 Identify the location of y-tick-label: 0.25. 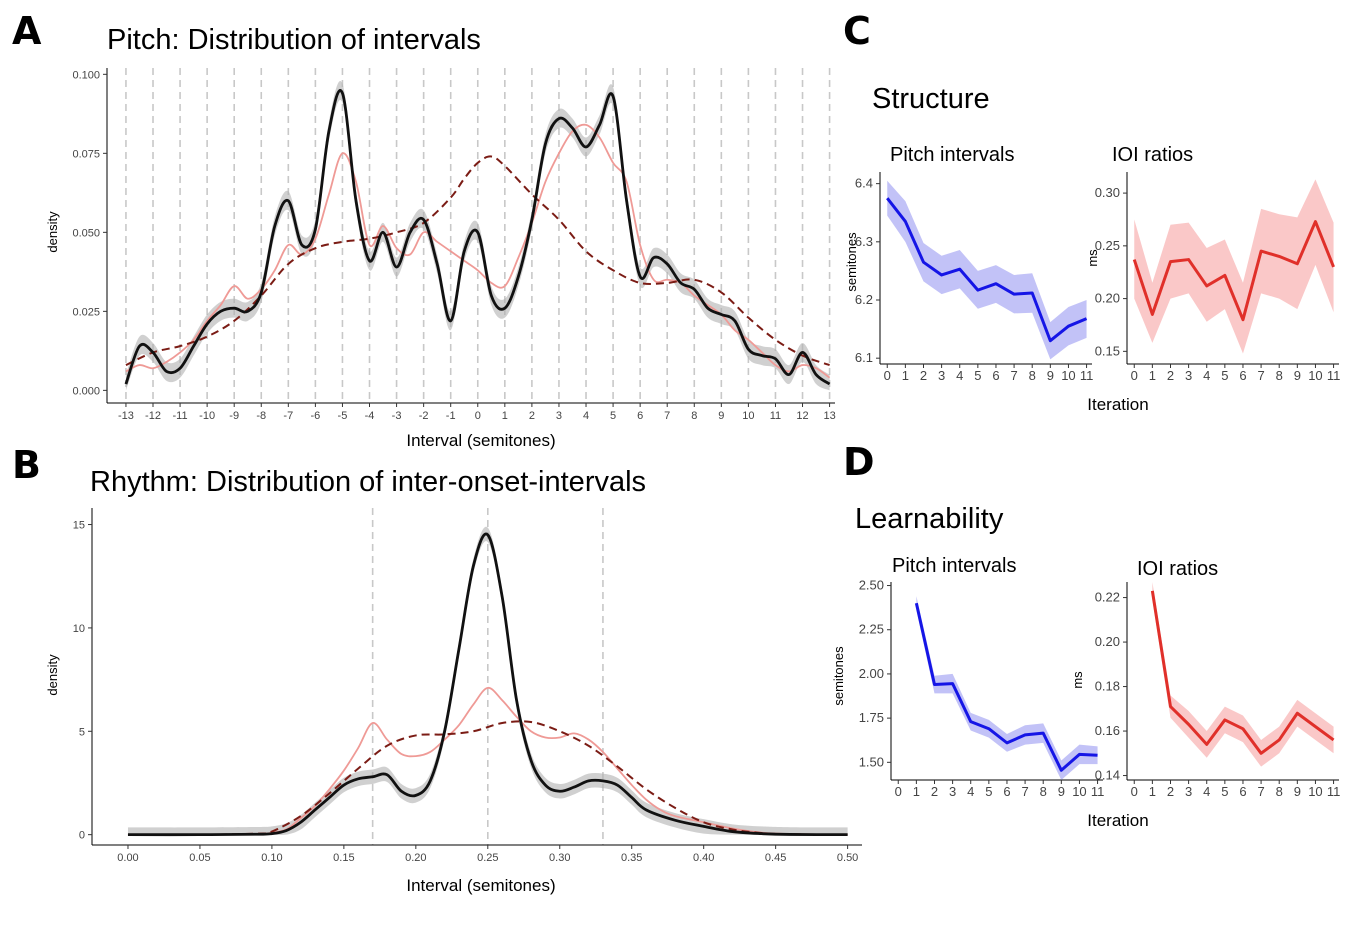
(1107, 245).